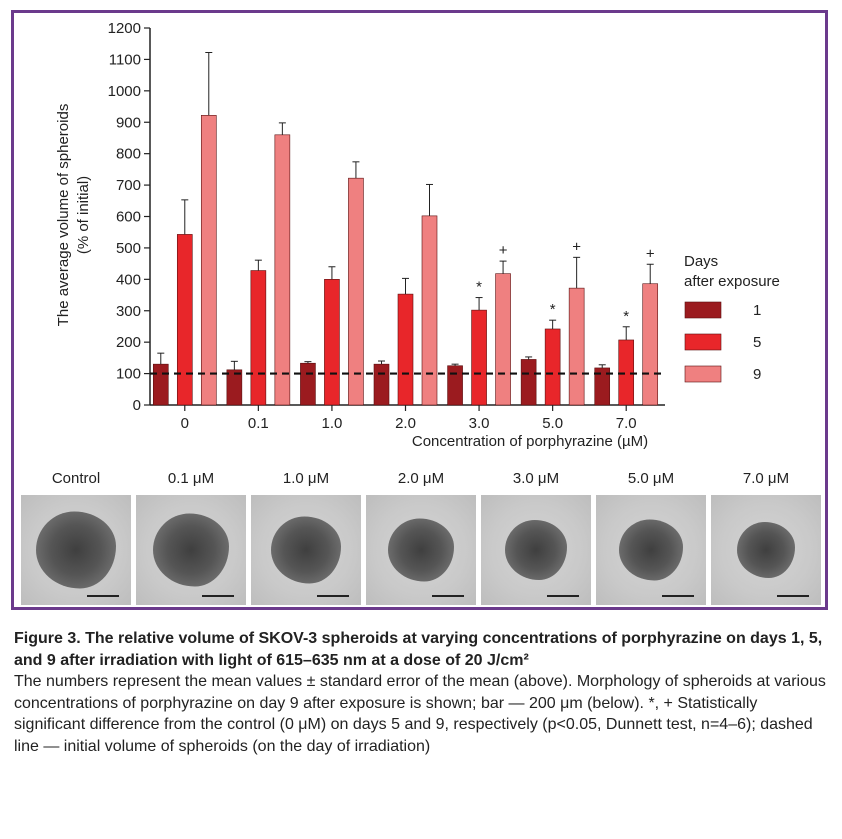 The image size is (842, 839). What do you see at coordinates (701, 261) in the screenshot?
I see `legend-title-days: Days` at bounding box center [701, 261].